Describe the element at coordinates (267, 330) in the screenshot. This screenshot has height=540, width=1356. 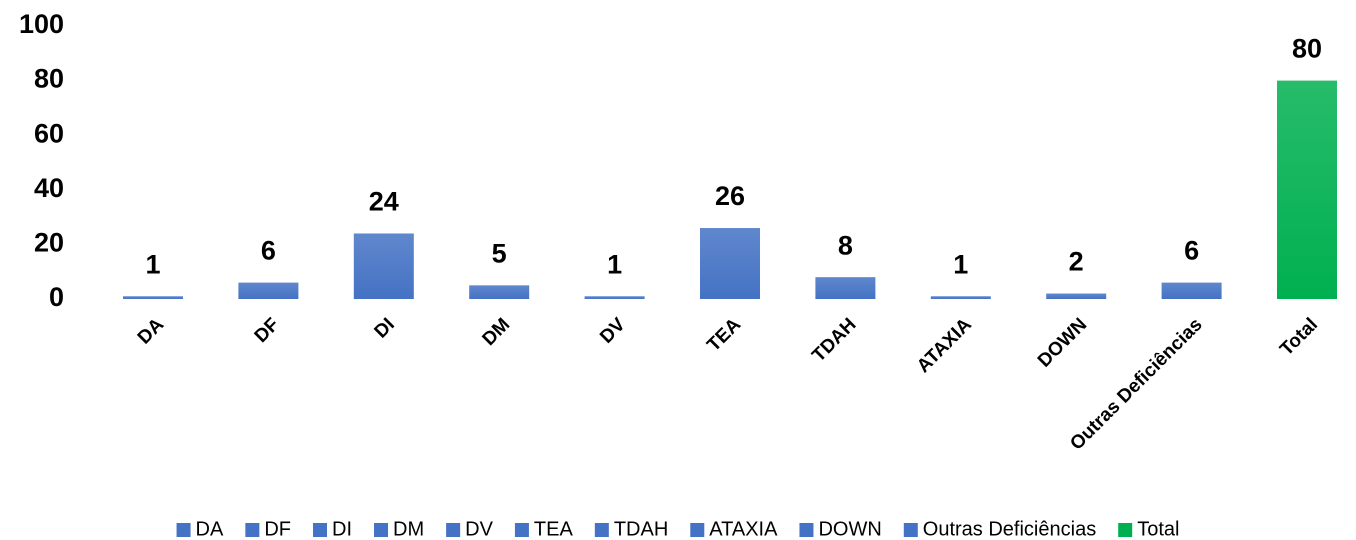
I see `x-tick-label: DF` at that location.